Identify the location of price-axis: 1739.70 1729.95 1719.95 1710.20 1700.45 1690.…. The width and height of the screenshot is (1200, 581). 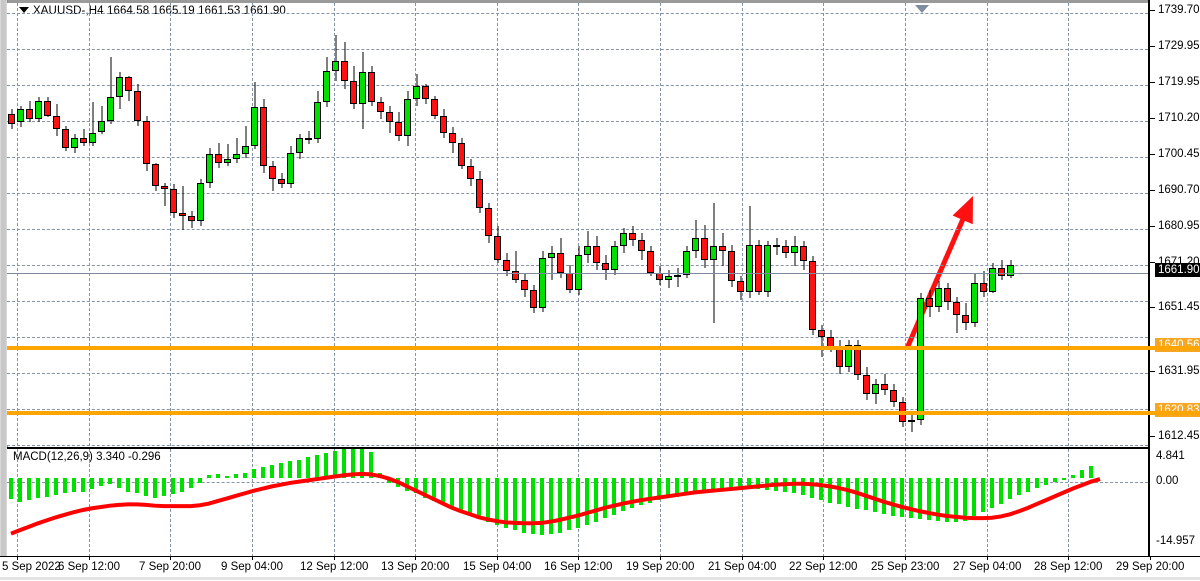
(1174, 278).